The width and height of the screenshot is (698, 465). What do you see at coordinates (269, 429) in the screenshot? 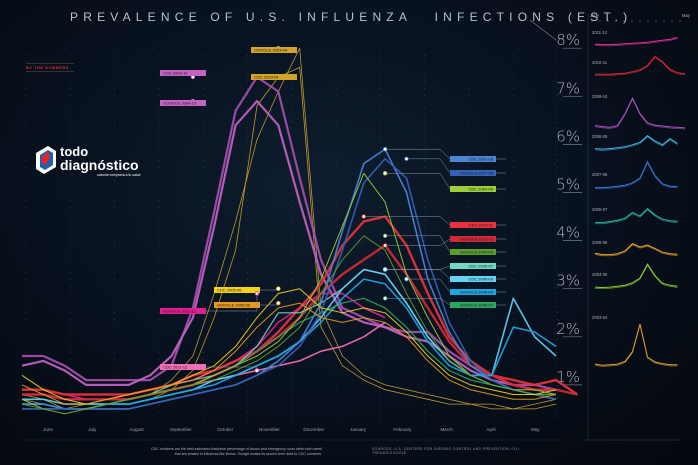
I see `x-tick-label: November` at bounding box center [269, 429].